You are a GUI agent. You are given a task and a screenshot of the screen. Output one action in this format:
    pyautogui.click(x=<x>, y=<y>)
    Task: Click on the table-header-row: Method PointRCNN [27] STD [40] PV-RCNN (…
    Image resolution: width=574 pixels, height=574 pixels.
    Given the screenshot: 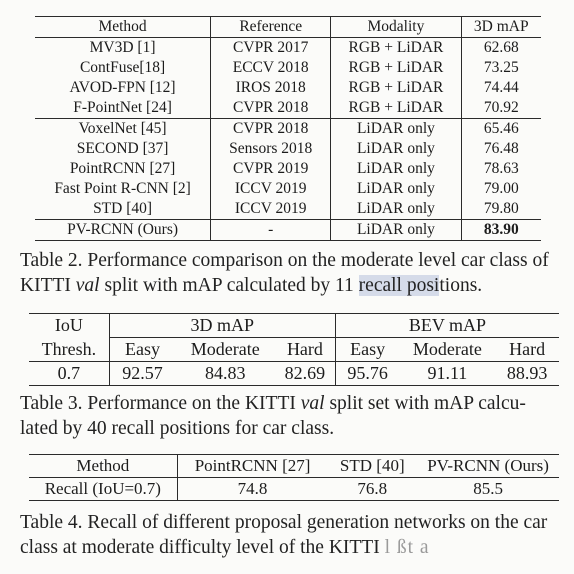 What is the action you would take?
    pyautogui.click(x=294, y=466)
    